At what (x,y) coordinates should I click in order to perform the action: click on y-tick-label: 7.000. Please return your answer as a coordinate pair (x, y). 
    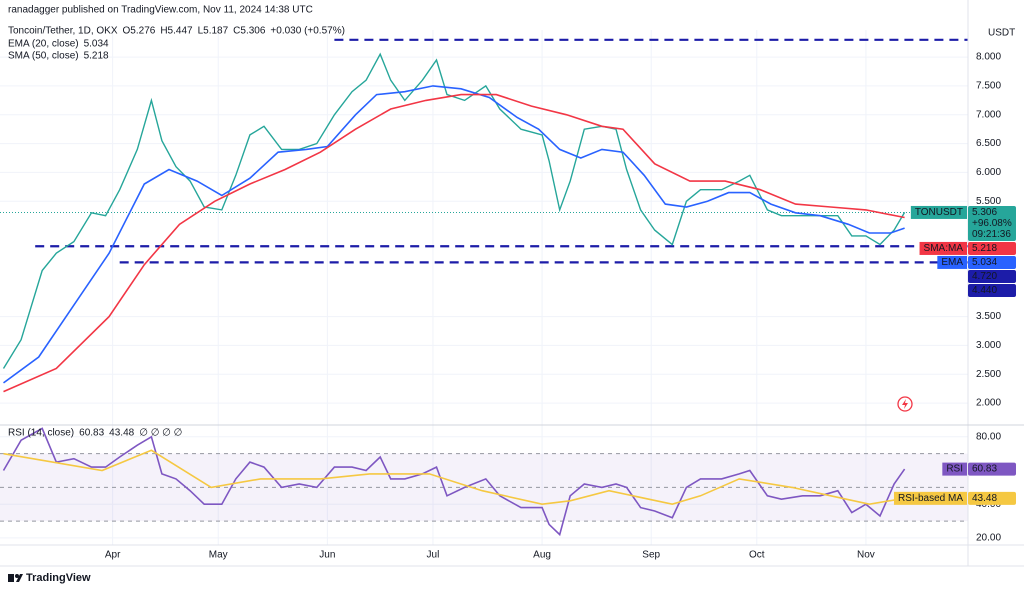
    Looking at the image, I should click on (988, 114).